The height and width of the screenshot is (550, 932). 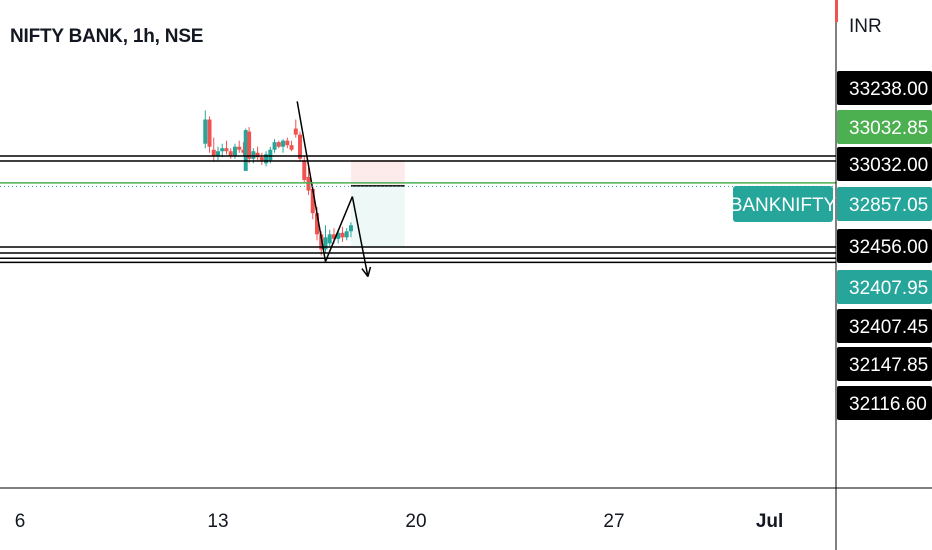 I want to click on ticker-tag-box, so click(x=783, y=204).